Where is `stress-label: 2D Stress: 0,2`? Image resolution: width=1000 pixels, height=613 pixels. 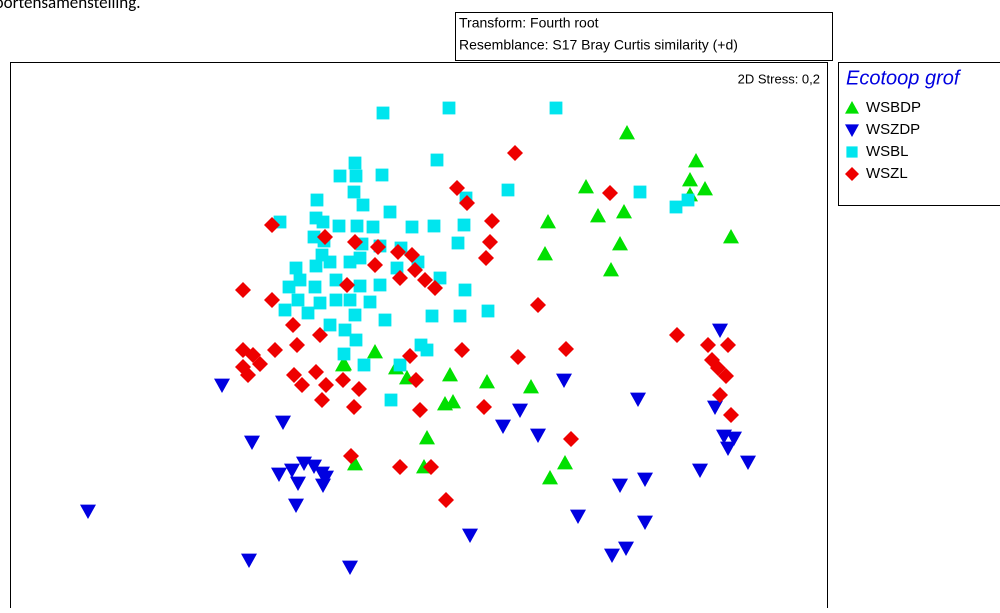
stress-label: 2D Stress: 0,2 is located at coordinates (779, 78).